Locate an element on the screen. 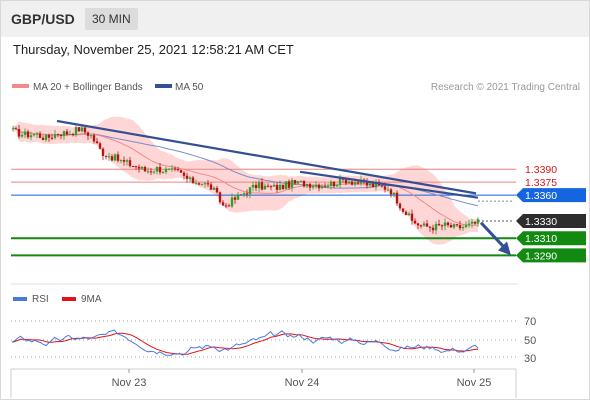 The height and width of the screenshot is (400, 590). rsi-tick-70: 70 is located at coordinates (530, 322).